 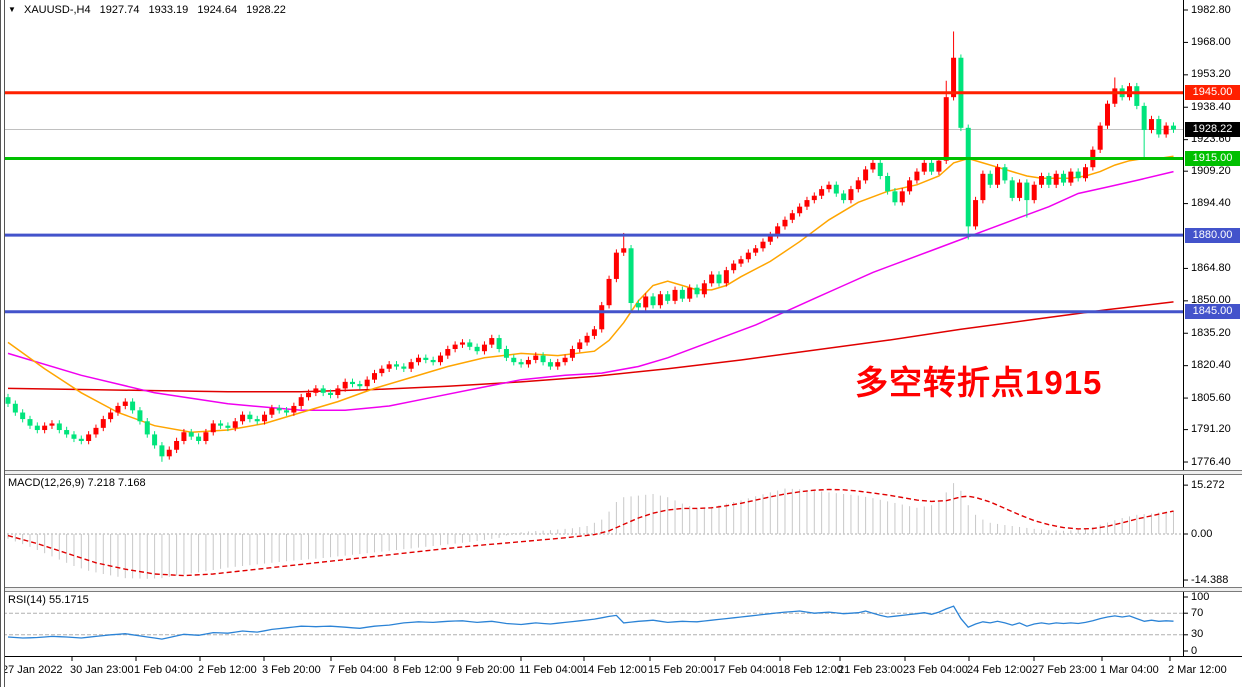 What do you see at coordinates (77, 483) in the screenshot?
I see `macd-indicator-label: MACD(12,26,9) 7.218 7.168` at bounding box center [77, 483].